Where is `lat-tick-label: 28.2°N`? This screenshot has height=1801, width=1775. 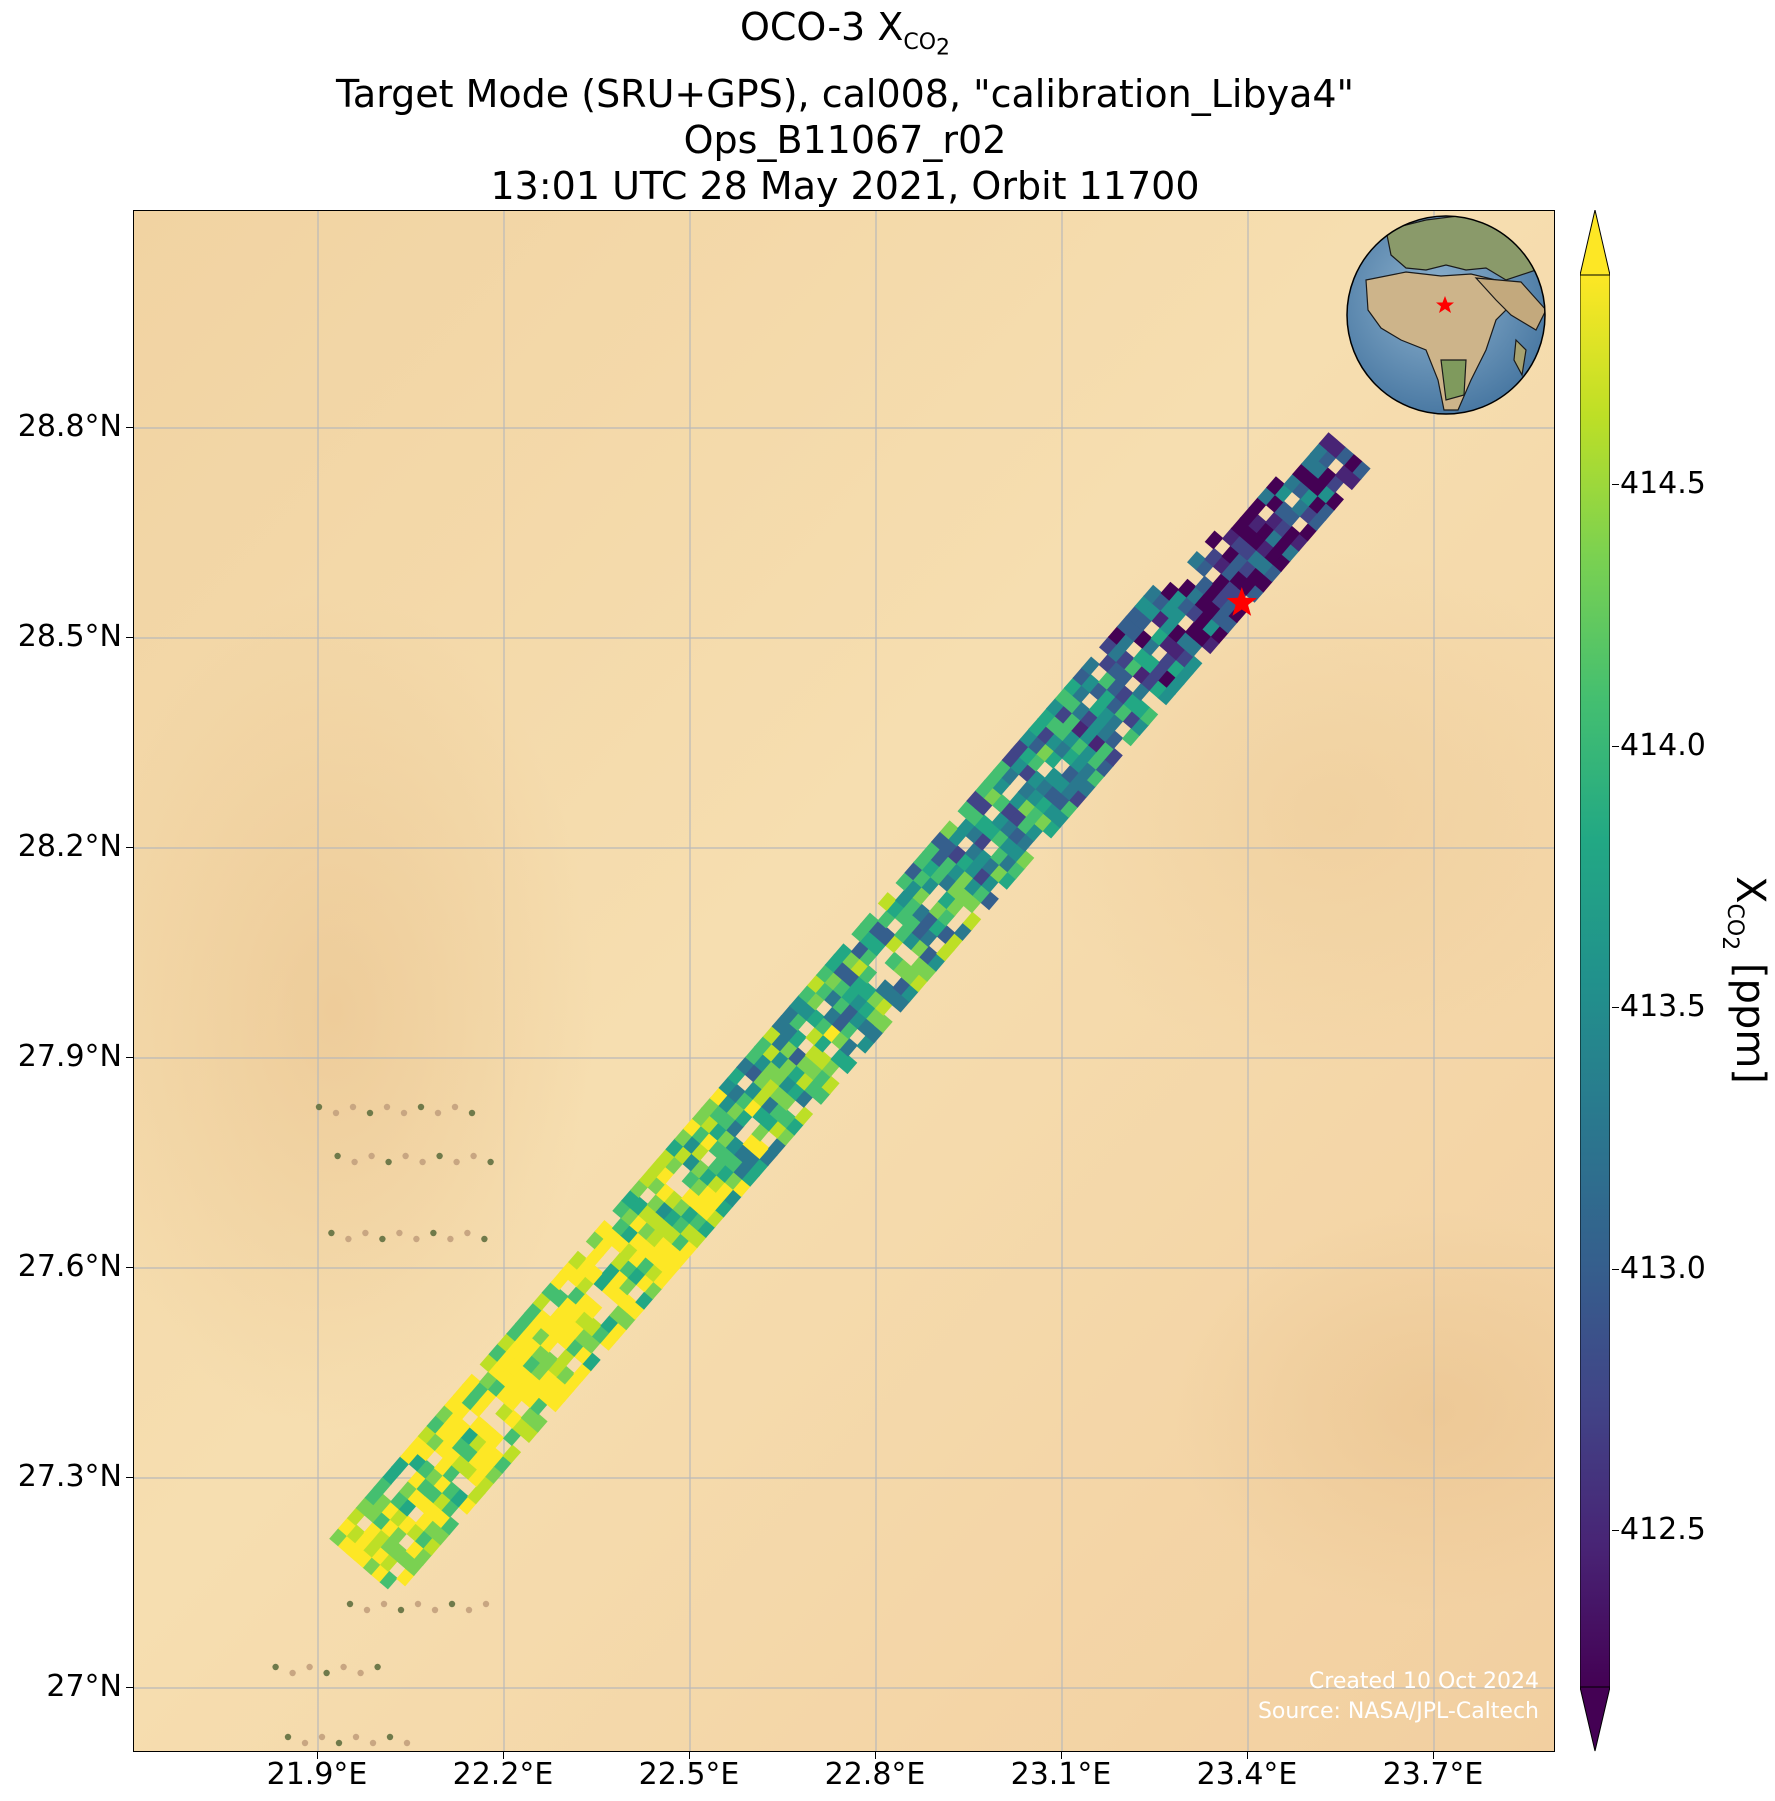 lat-tick-label: 28.2°N is located at coordinates (69, 846).